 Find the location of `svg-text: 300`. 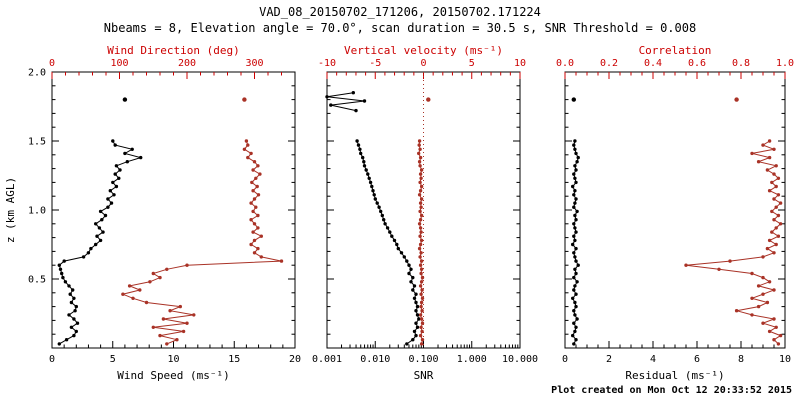

svg-text: 300 is located at coordinates (254, 63).